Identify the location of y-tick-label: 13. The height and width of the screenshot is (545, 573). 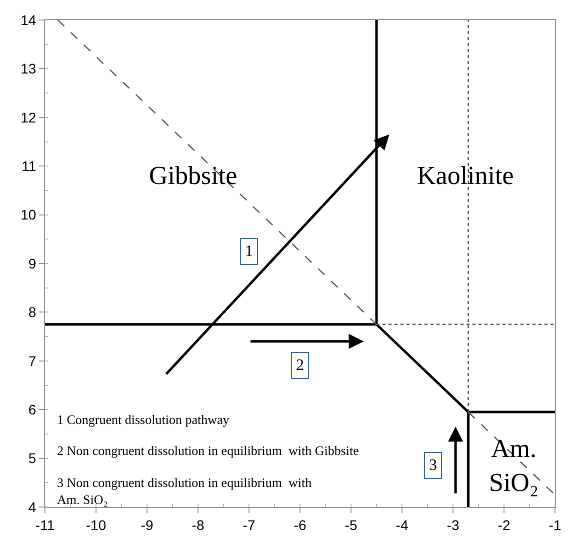
(28, 68).